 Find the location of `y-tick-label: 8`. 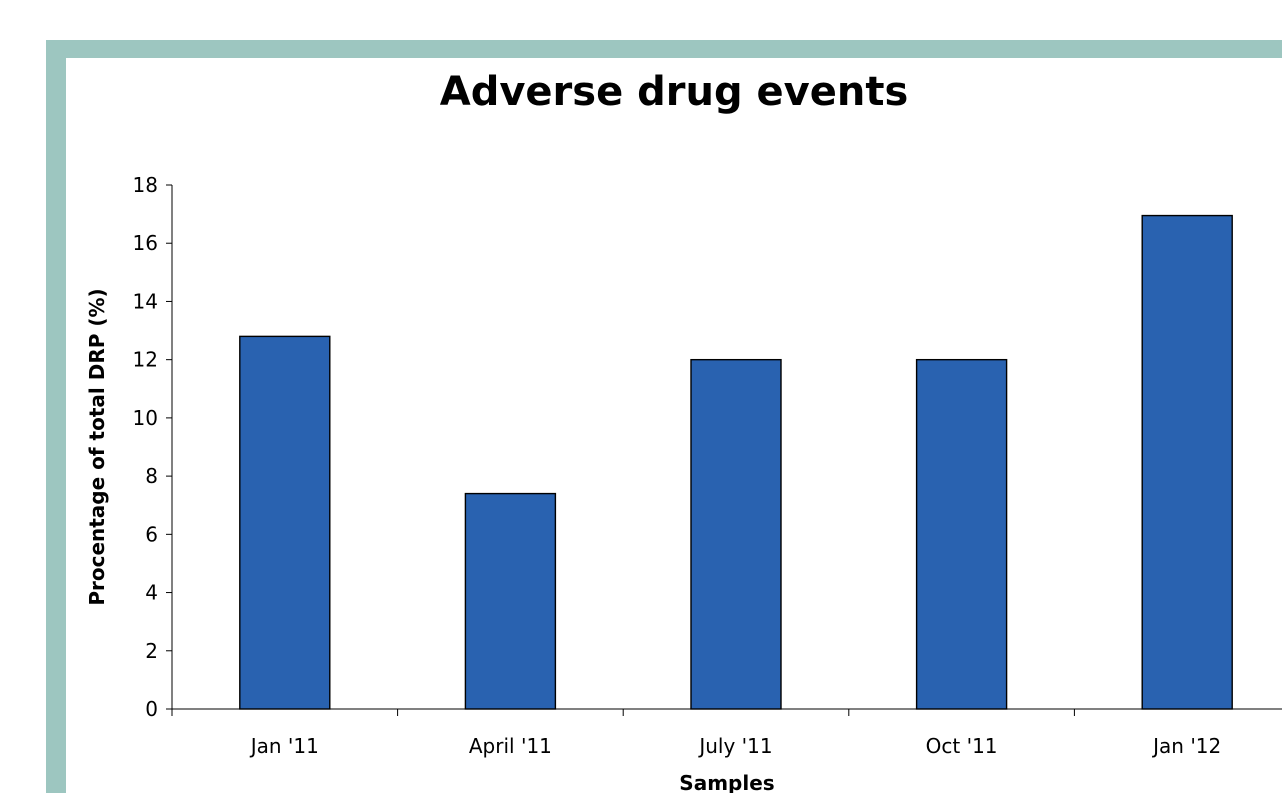

y-tick-label: 8 is located at coordinates (151, 476).